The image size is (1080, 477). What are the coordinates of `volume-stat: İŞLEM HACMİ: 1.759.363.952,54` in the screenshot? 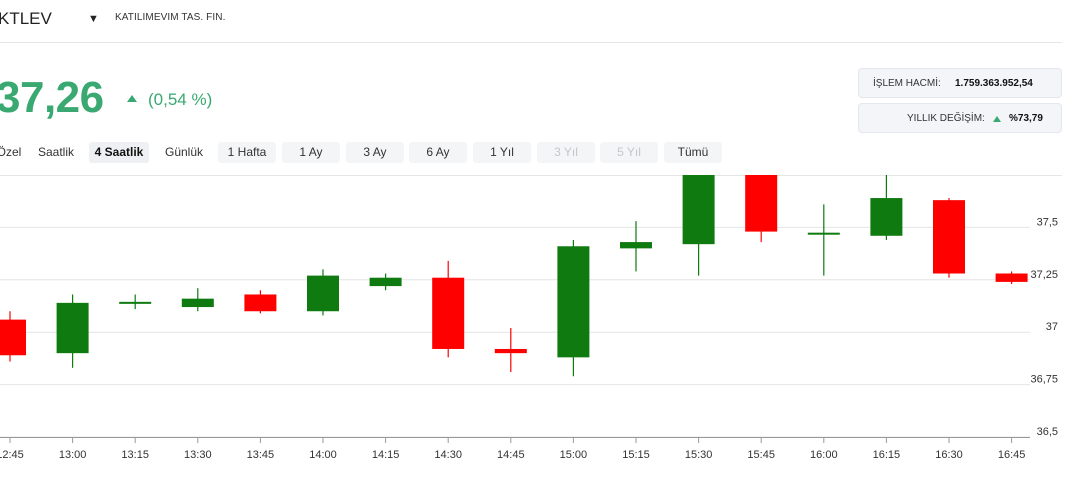 It's located at (960, 83).